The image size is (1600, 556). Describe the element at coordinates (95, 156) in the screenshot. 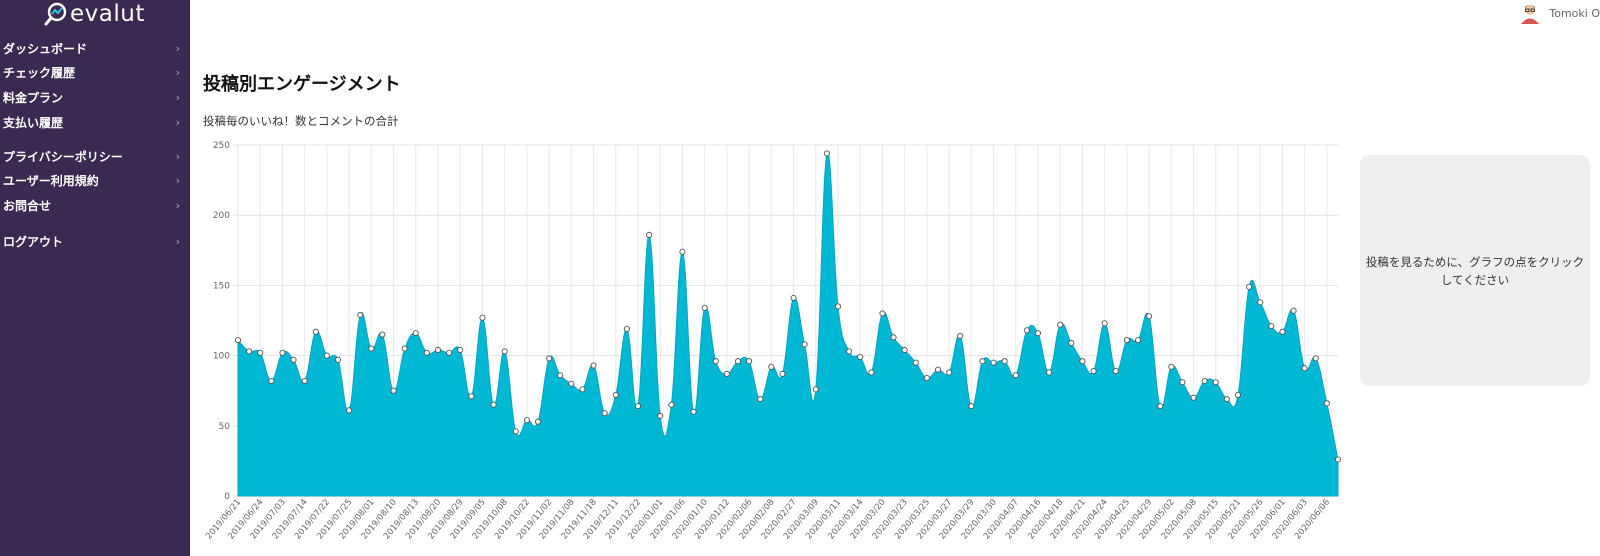

I see `sidebar-item: プライバシーポリシー ›` at that location.